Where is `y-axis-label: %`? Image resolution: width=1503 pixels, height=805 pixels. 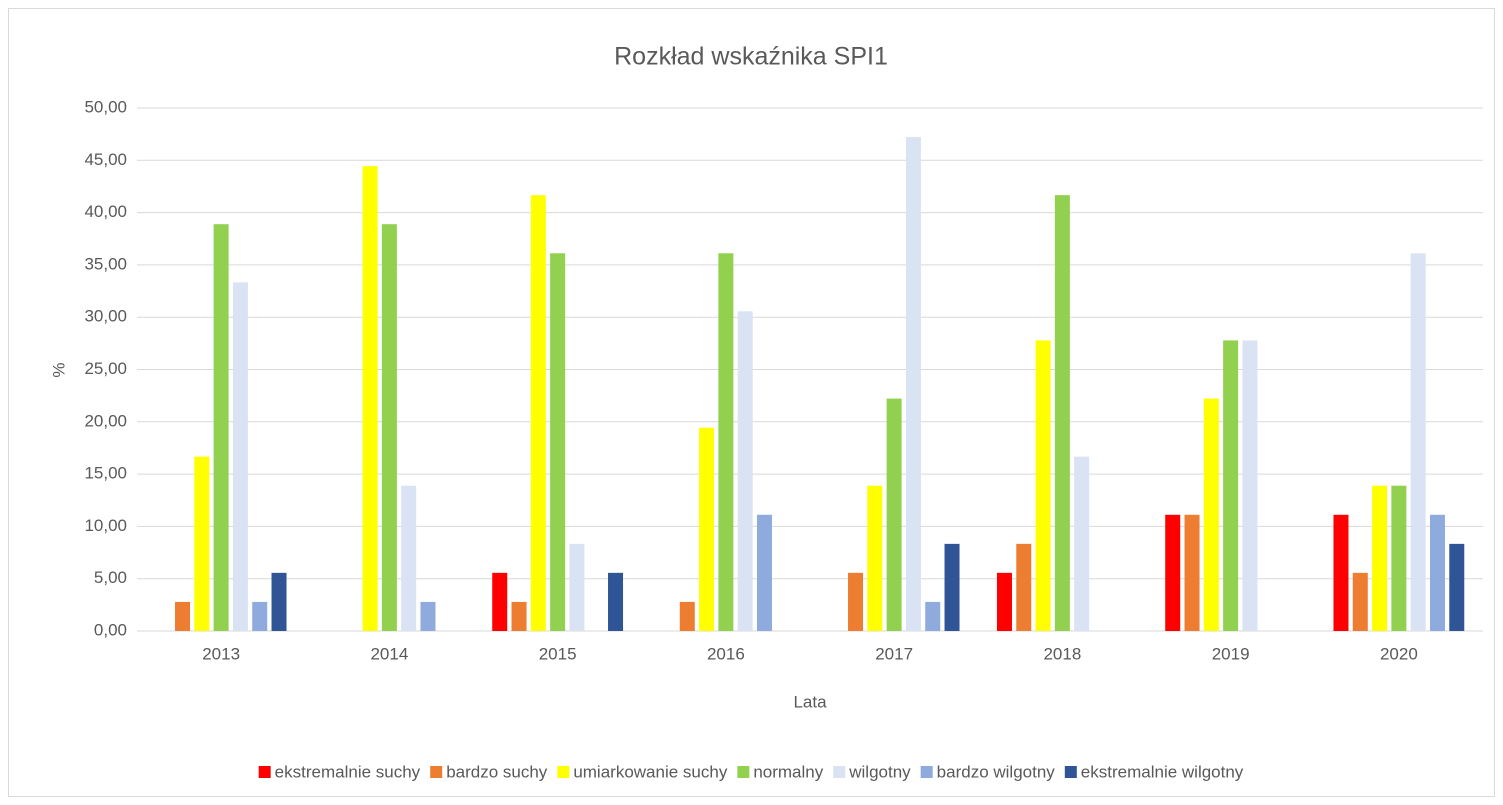
y-axis-label: % is located at coordinates (58, 369).